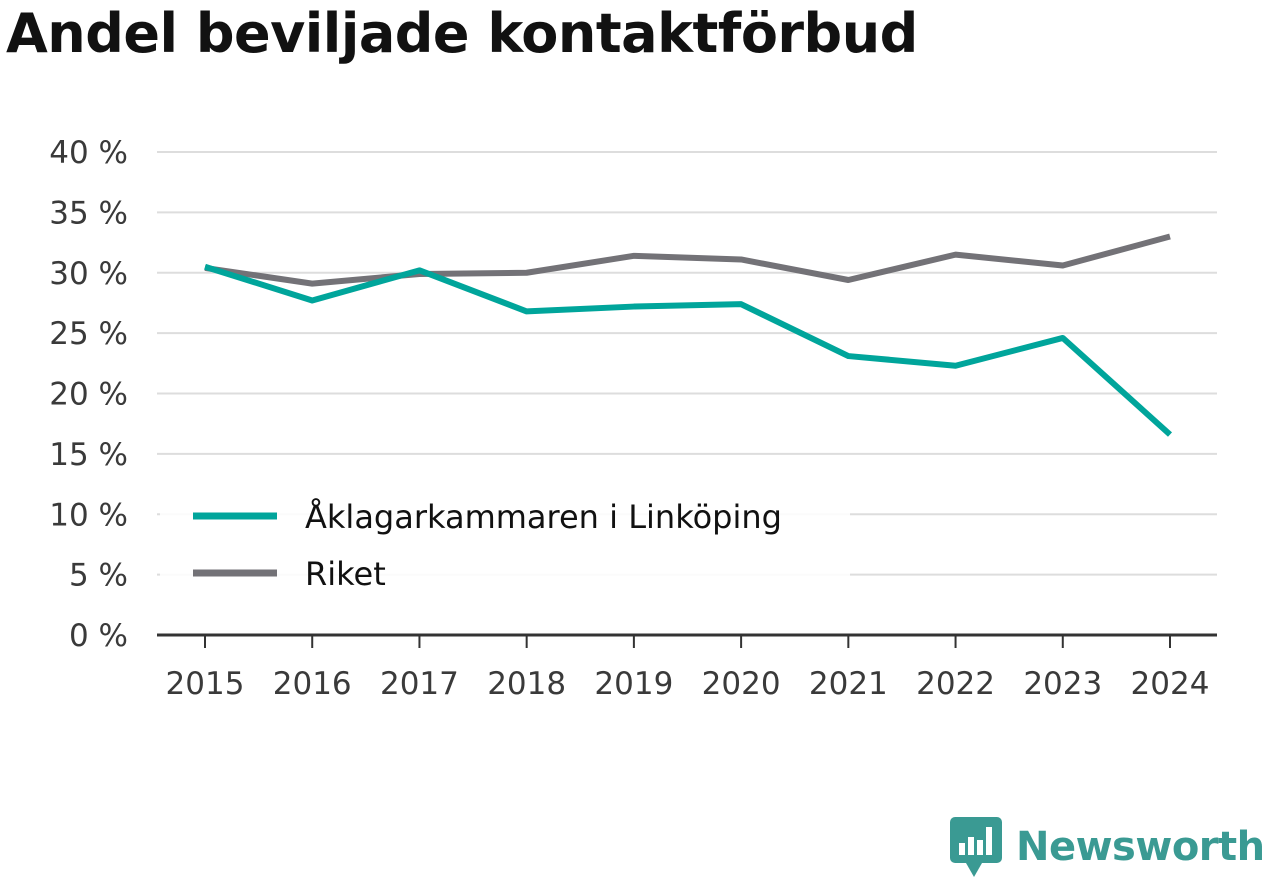 This screenshot has height=879, width=1262. Describe the element at coordinates (741, 684) in the screenshot. I see `x-tick-label: 2020` at that location.